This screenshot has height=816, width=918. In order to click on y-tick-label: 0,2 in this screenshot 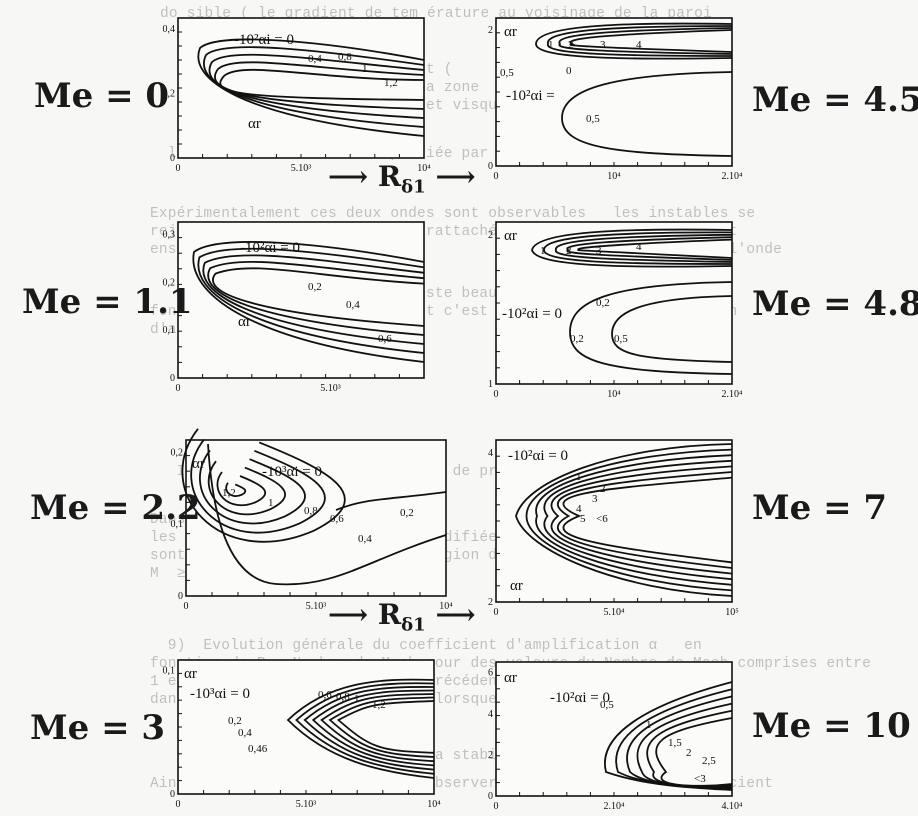, I will do `click(169, 94)`.